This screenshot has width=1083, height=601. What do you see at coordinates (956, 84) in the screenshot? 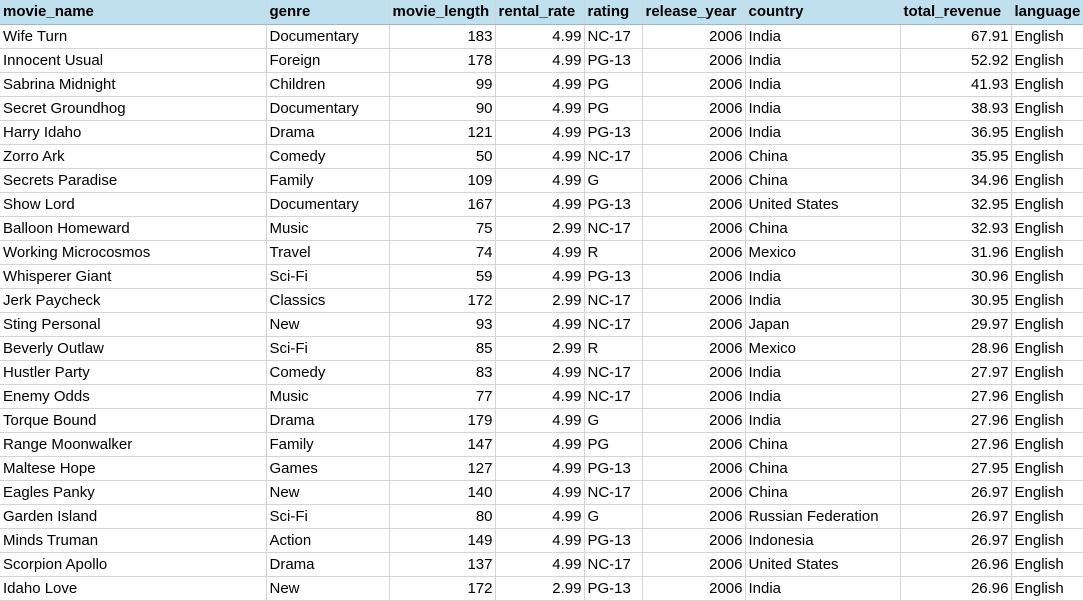
I see `cell-total-revenue: 41.93` at bounding box center [956, 84].